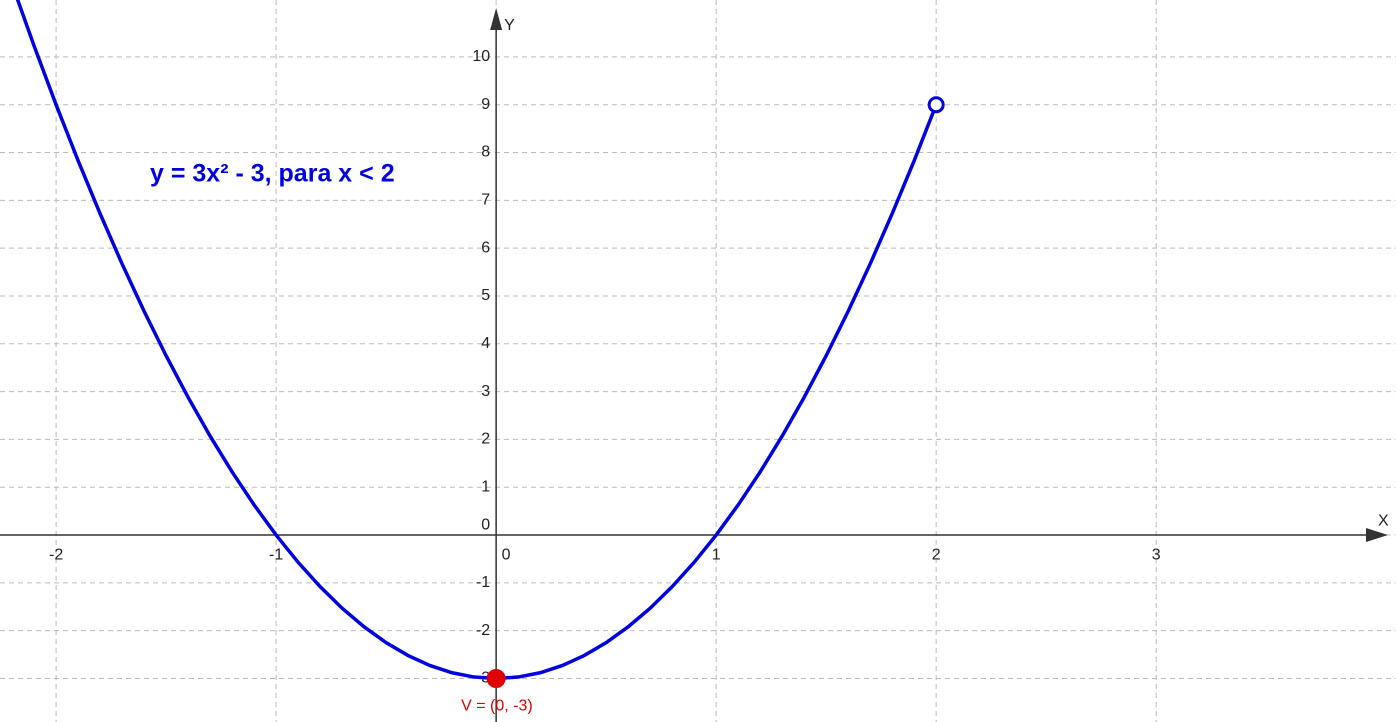 This screenshot has height=722, width=1396. Describe the element at coordinates (497, 706) in the screenshot. I see `point-label: V = (0, -3)` at that location.